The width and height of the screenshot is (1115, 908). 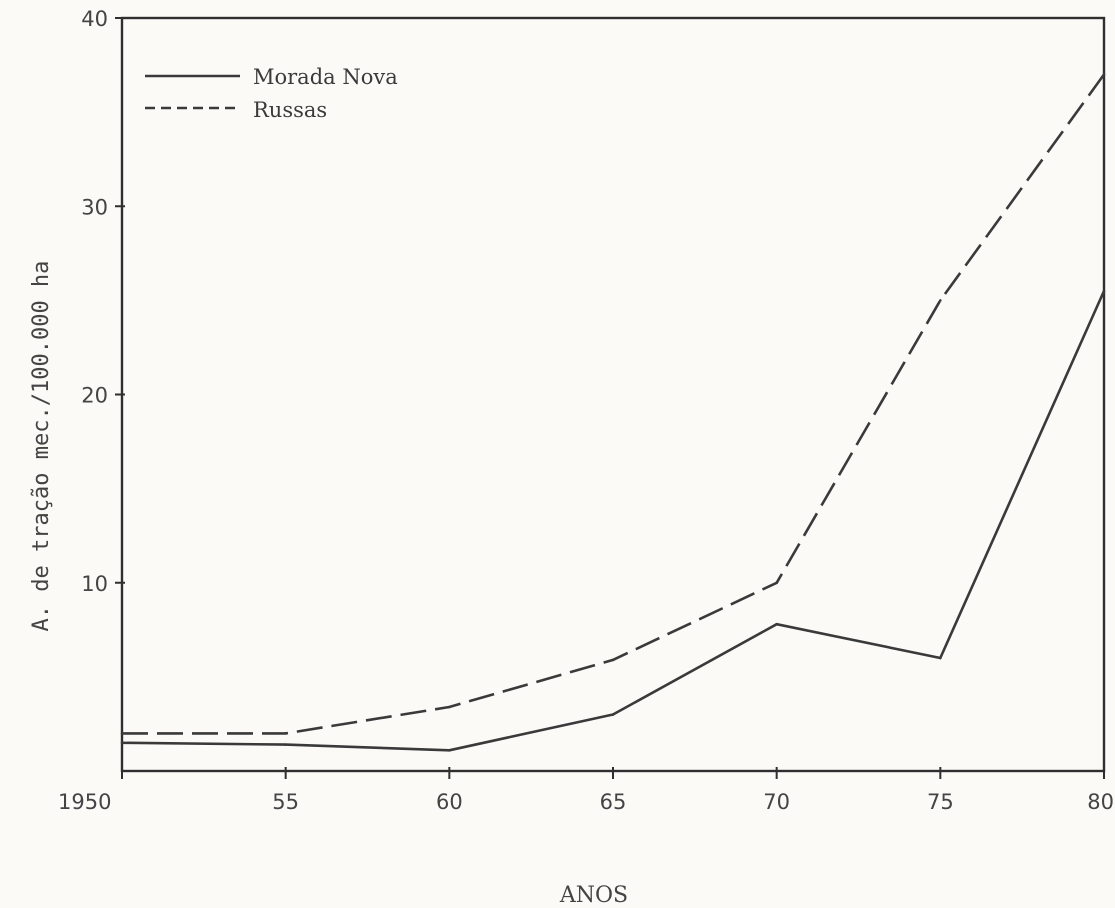 What do you see at coordinates (84, 802) in the screenshot?
I see `x-tick-label: 1950` at bounding box center [84, 802].